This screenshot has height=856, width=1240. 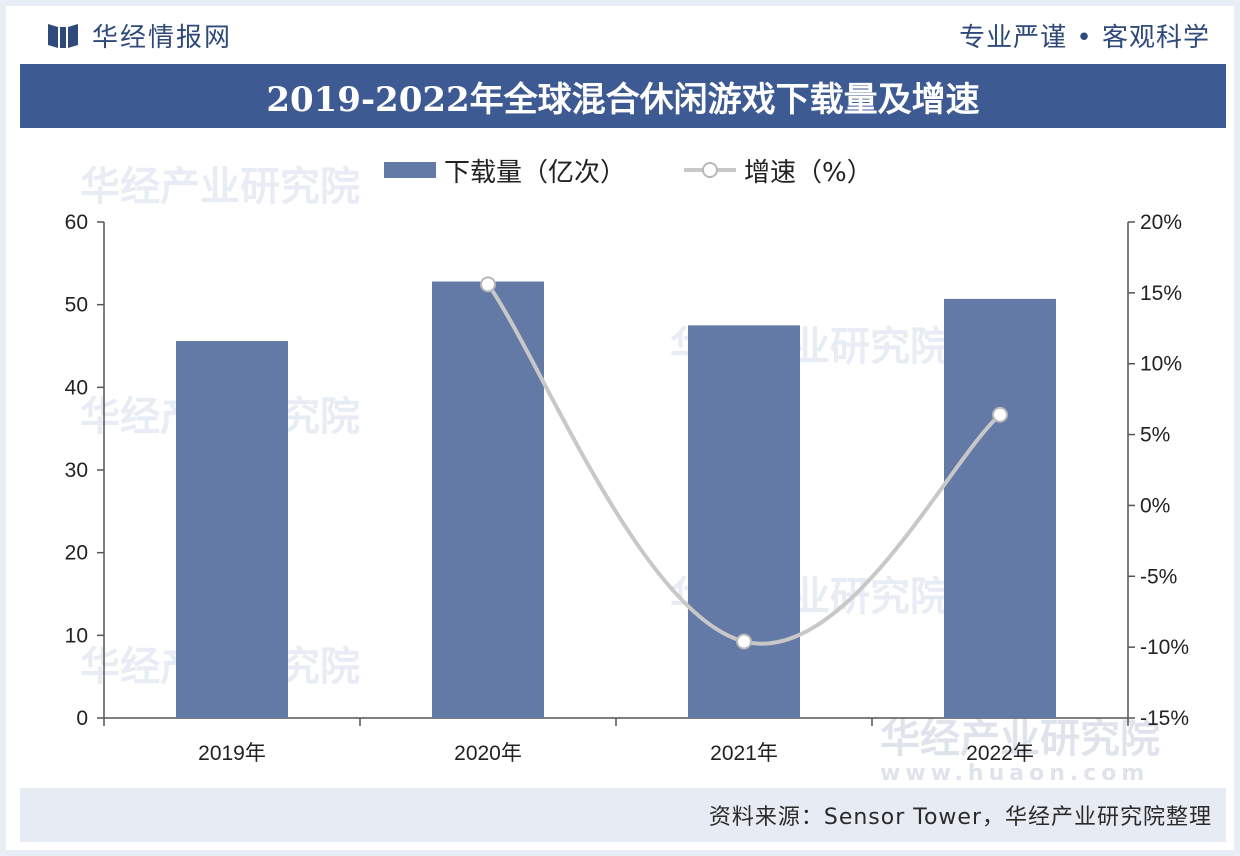 What do you see at coordinates (1161, 222) in the screenshot?
I see `y-tick-label-right: 20%` at bounding box center [1161, 222].